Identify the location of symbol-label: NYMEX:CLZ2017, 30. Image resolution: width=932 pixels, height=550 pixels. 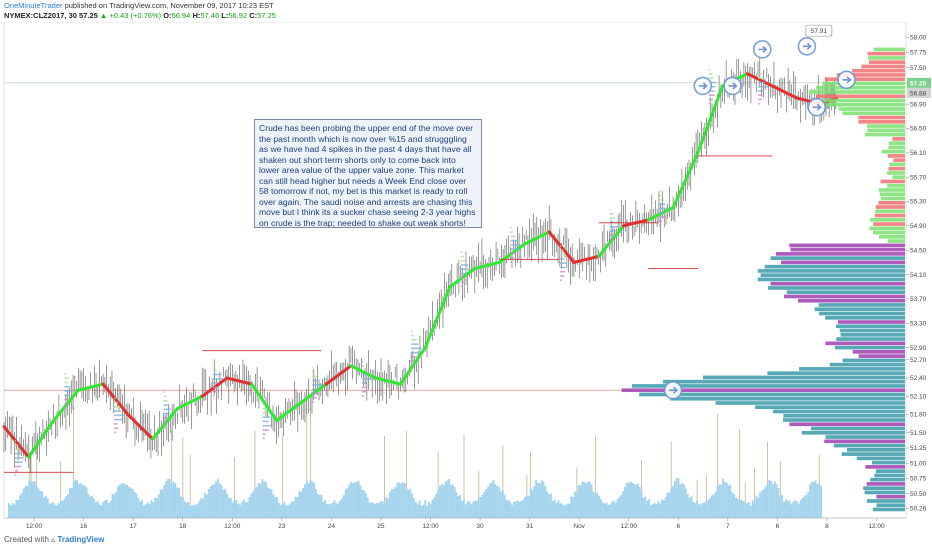
(40, 15).